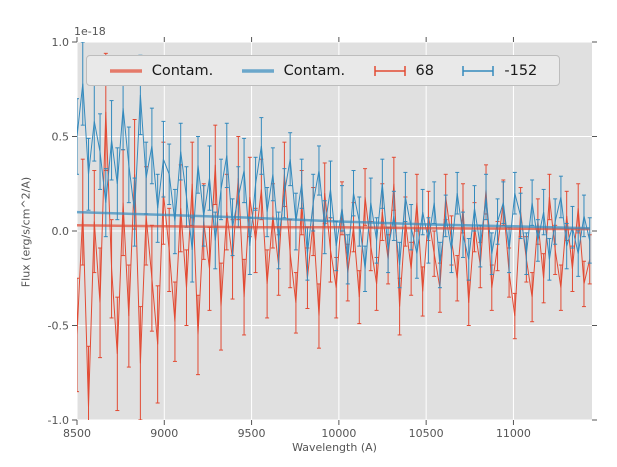  I want to click on y-axis-label: Flux (erg/s/cm^2/A), so click(26, 232).